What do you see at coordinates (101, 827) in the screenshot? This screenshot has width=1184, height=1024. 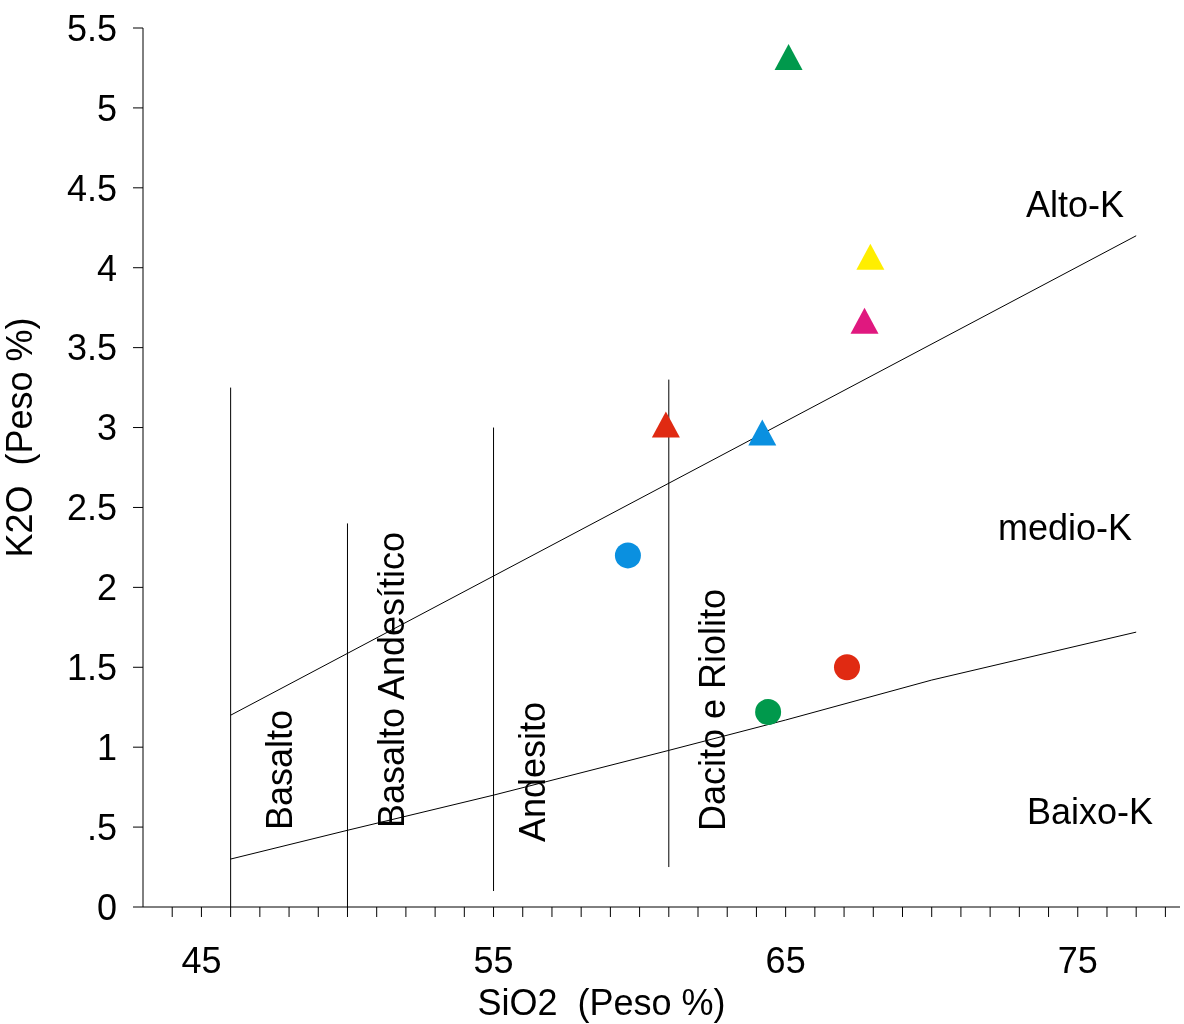 I see `y-tick-label: .5` at bounding box center [101, 827].